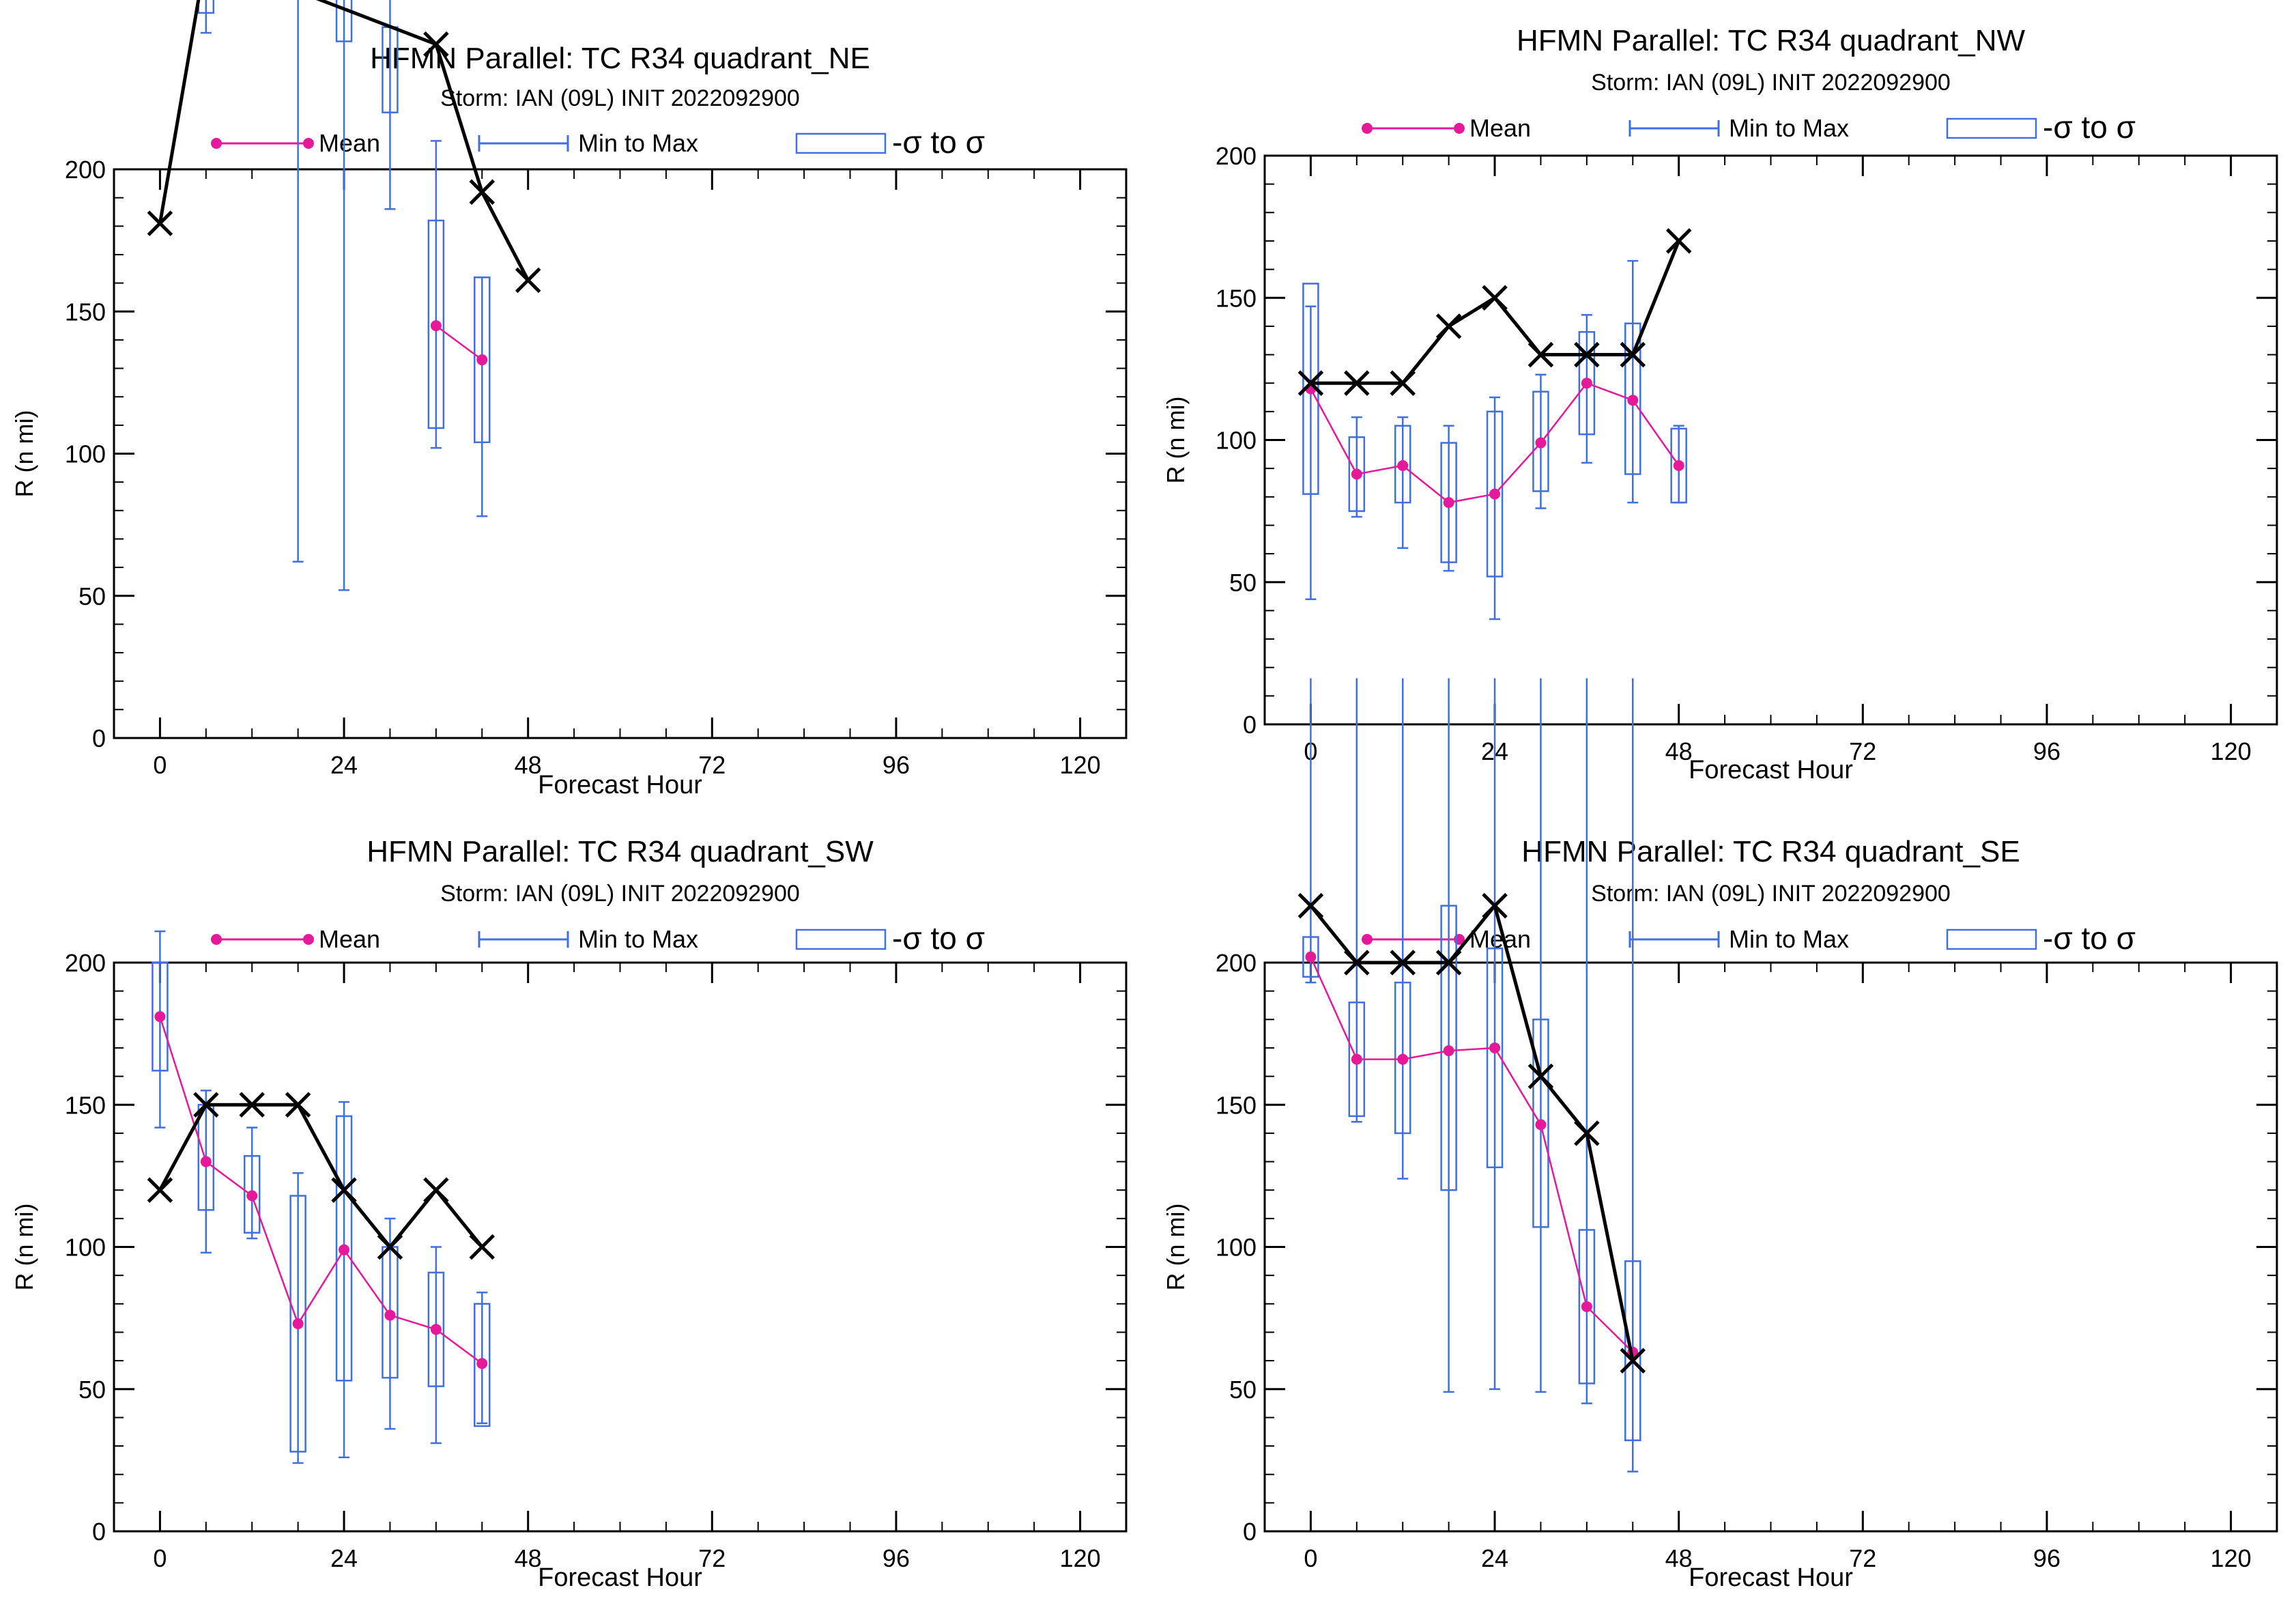 The height and width of the screenshot is (1618, 2296). Describe the element at coordinates (621, 852) in the screenshot. I see `chart-title: HFMN Parallel: TC R34 quadrant_SW` at that location.